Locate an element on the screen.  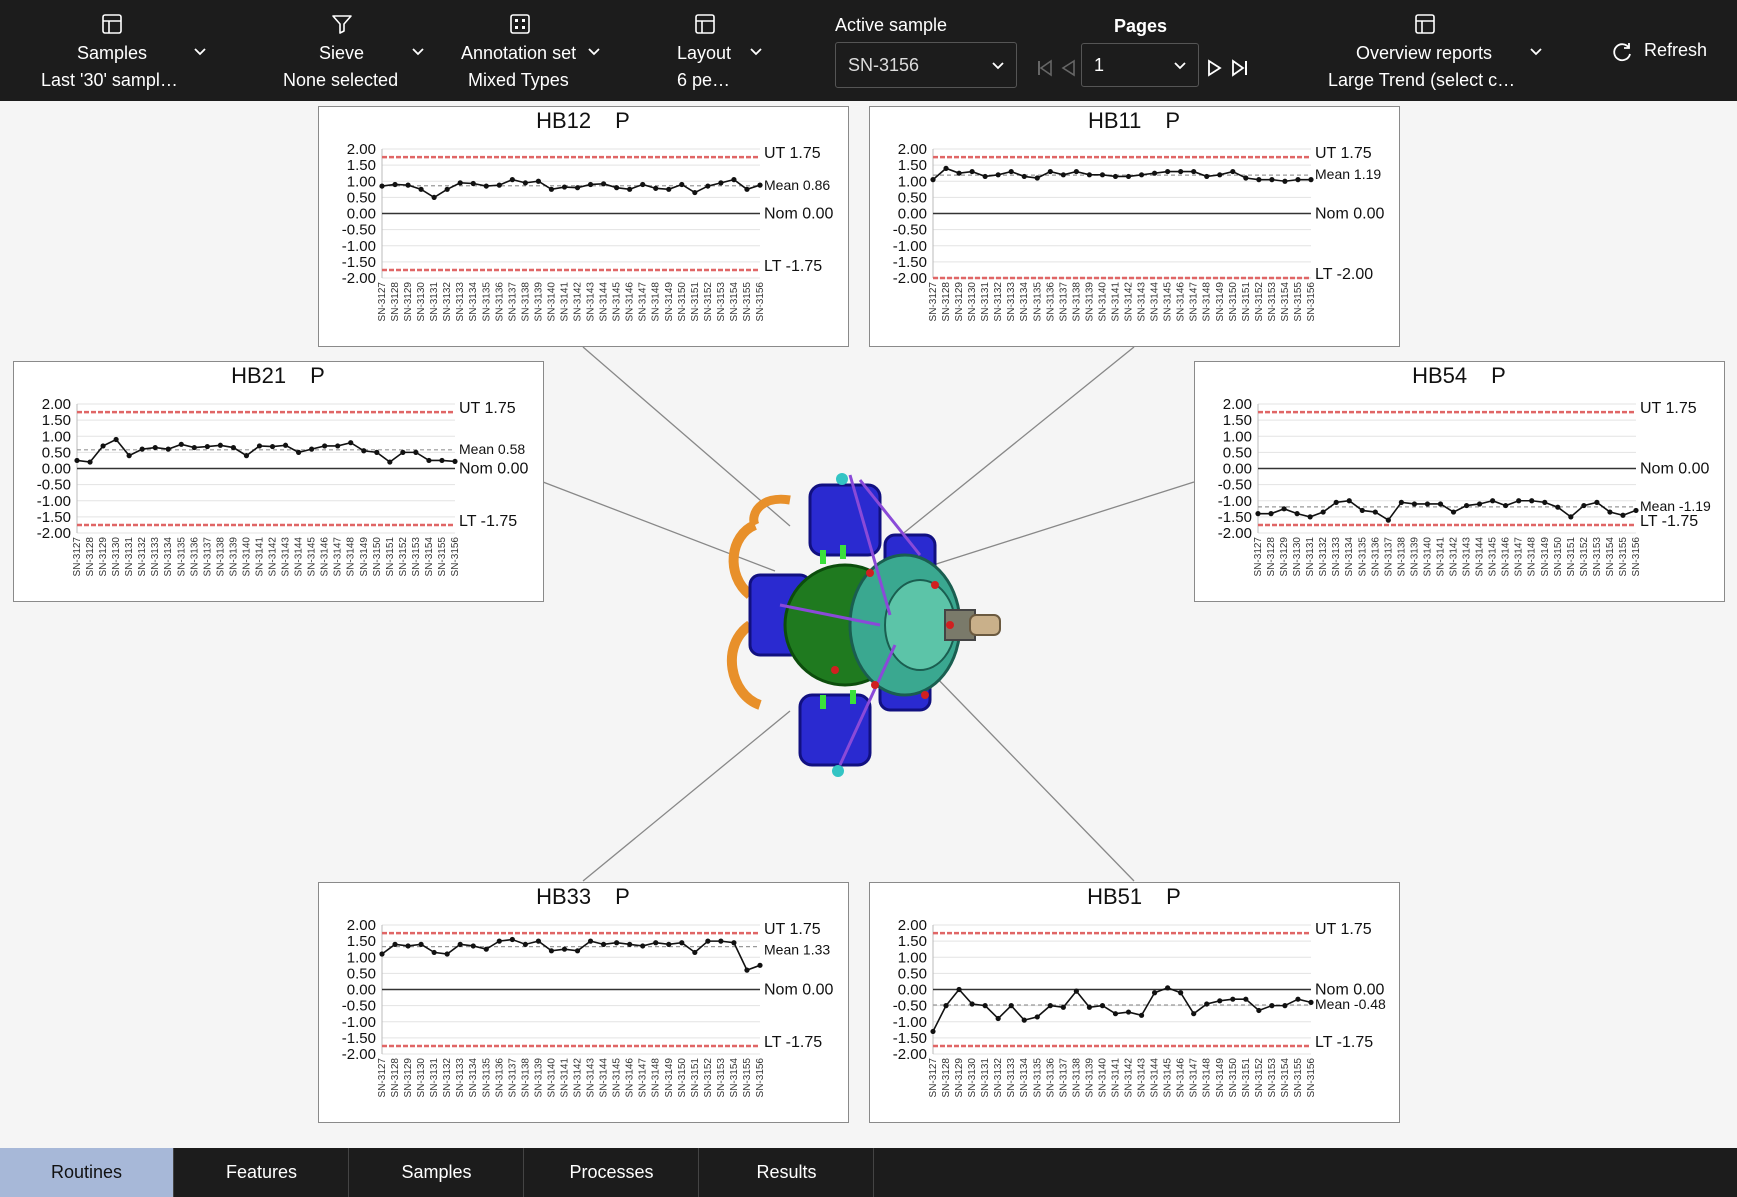
y-tick-label: 0.50 is located at coordinates (912, 197).